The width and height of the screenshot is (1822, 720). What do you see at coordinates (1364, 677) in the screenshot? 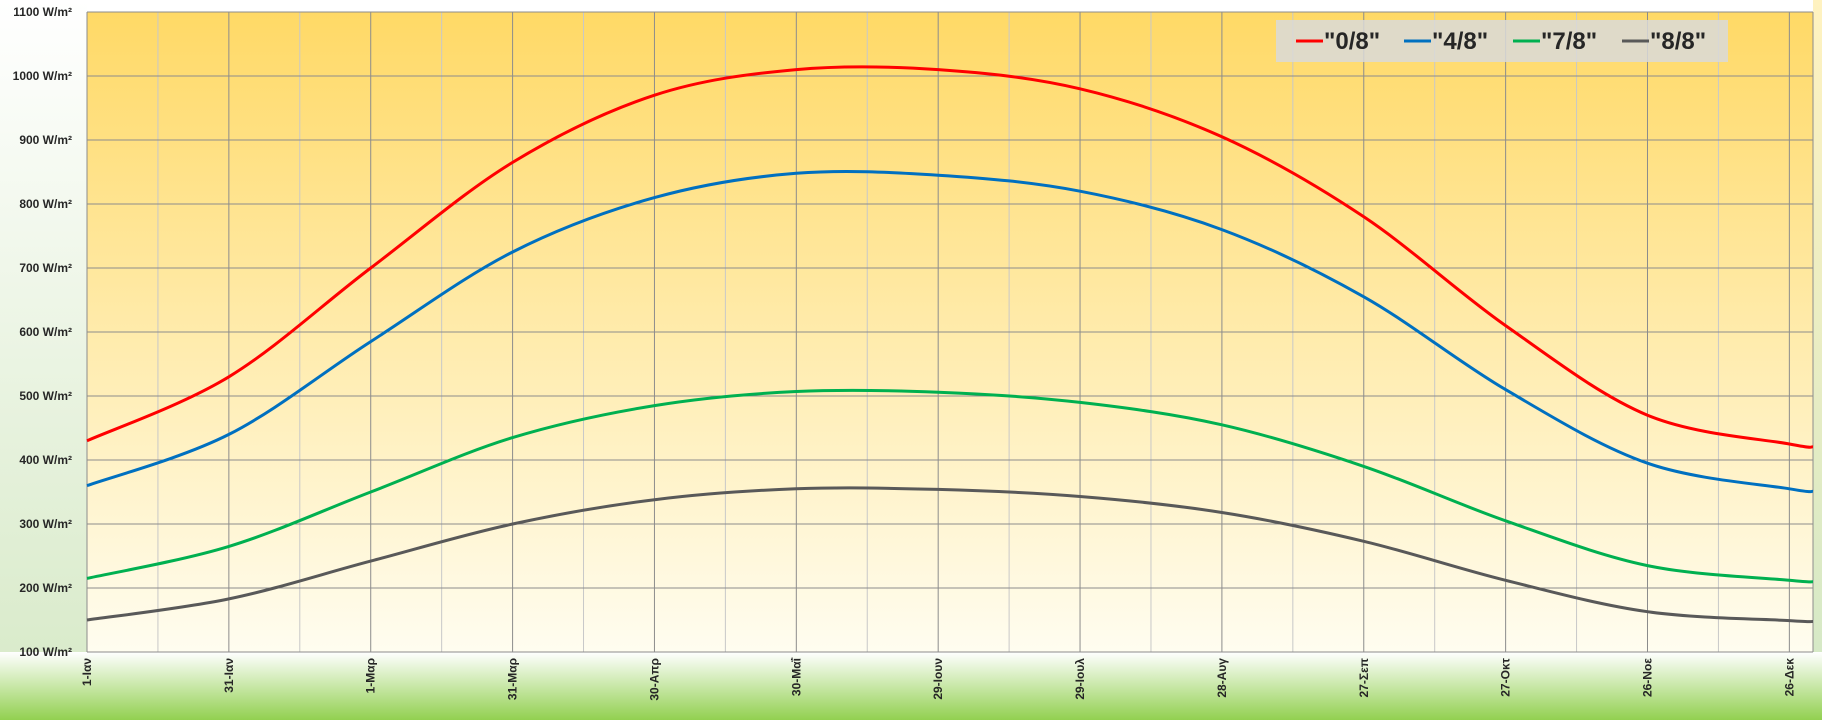
I see `x-tick-label: 27-Σεπ` at bounding box center [1364, 677].